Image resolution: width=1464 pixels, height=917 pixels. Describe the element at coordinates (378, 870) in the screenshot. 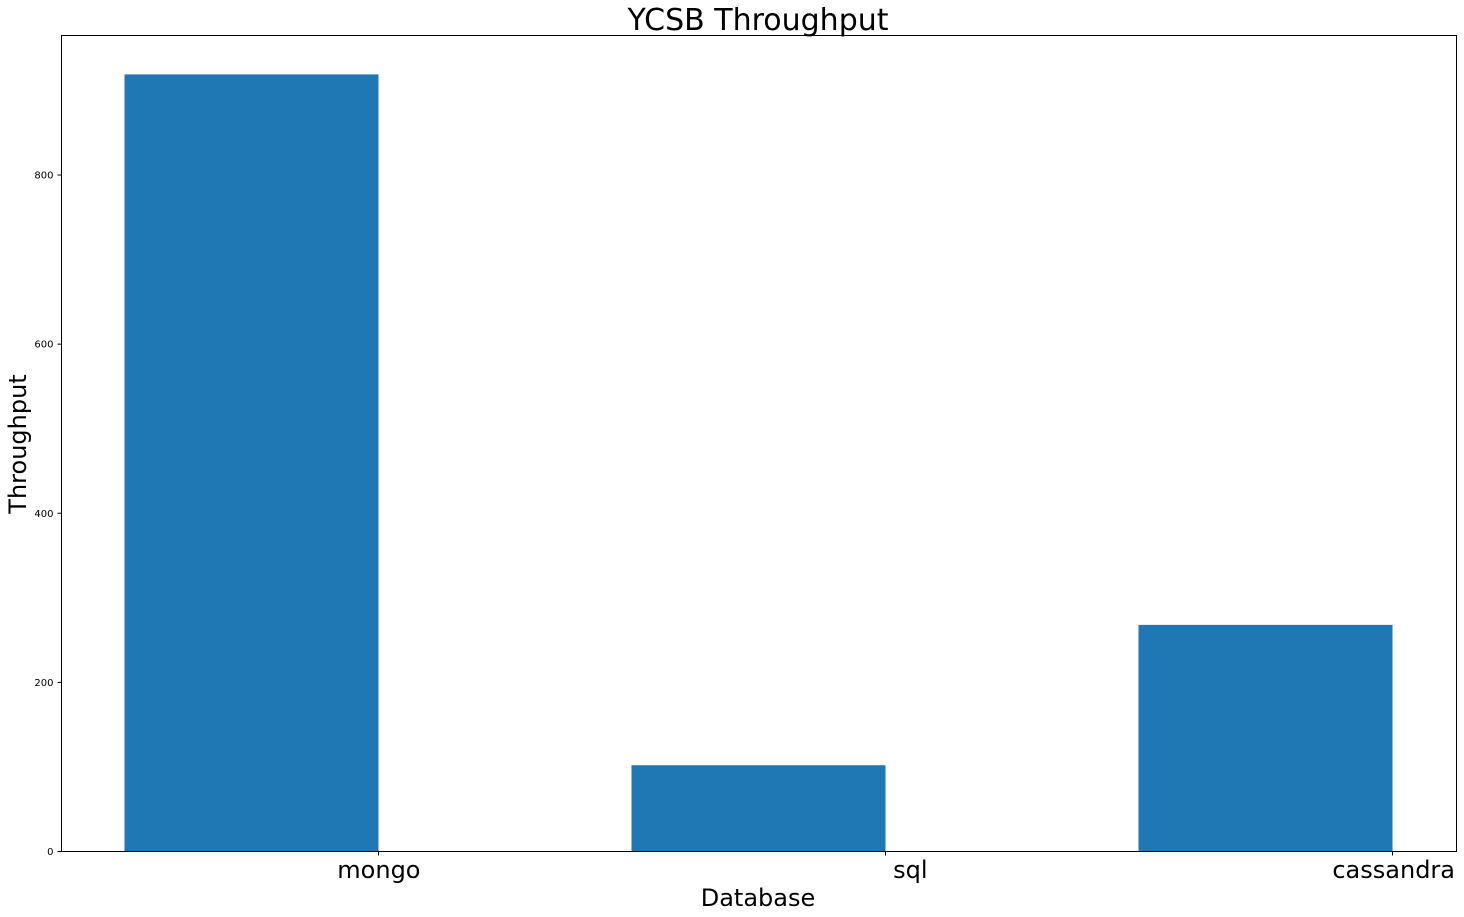

I see `x-tick-label-mongo: mongo` at that location.